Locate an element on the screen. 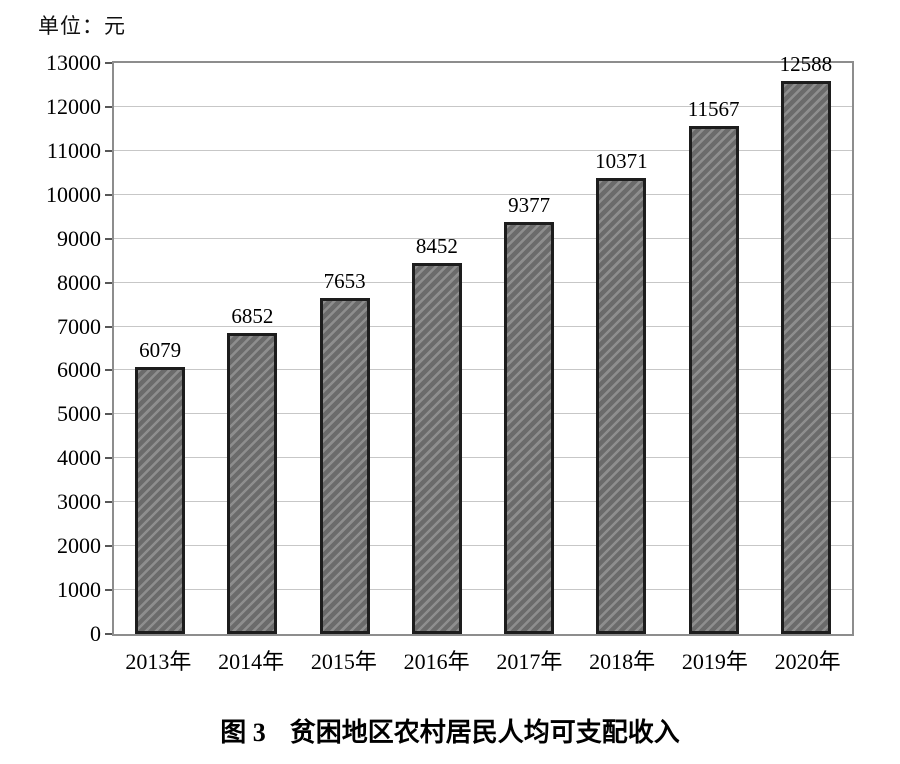  chart-caption: 图 3 贫困地区农村居民人均可支配收入 is located at coordinates (450, 730).